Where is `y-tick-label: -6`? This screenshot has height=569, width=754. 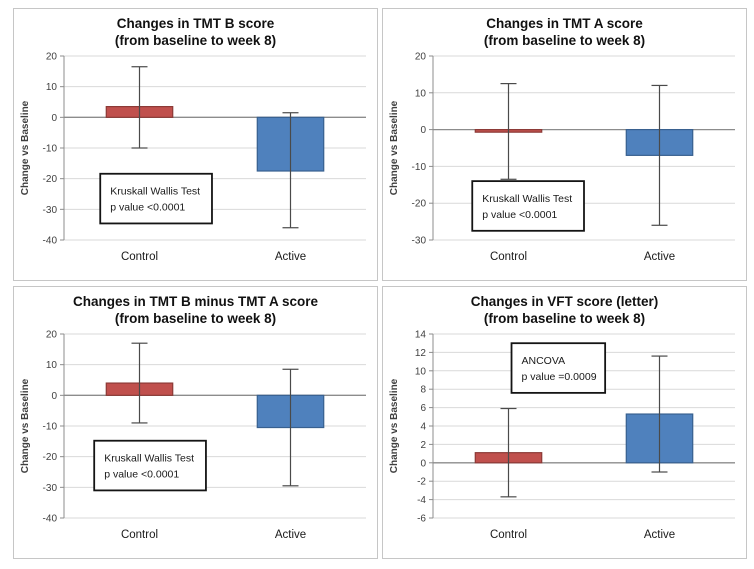
y-tick-label: -6 is located at coordinates (421, 519).